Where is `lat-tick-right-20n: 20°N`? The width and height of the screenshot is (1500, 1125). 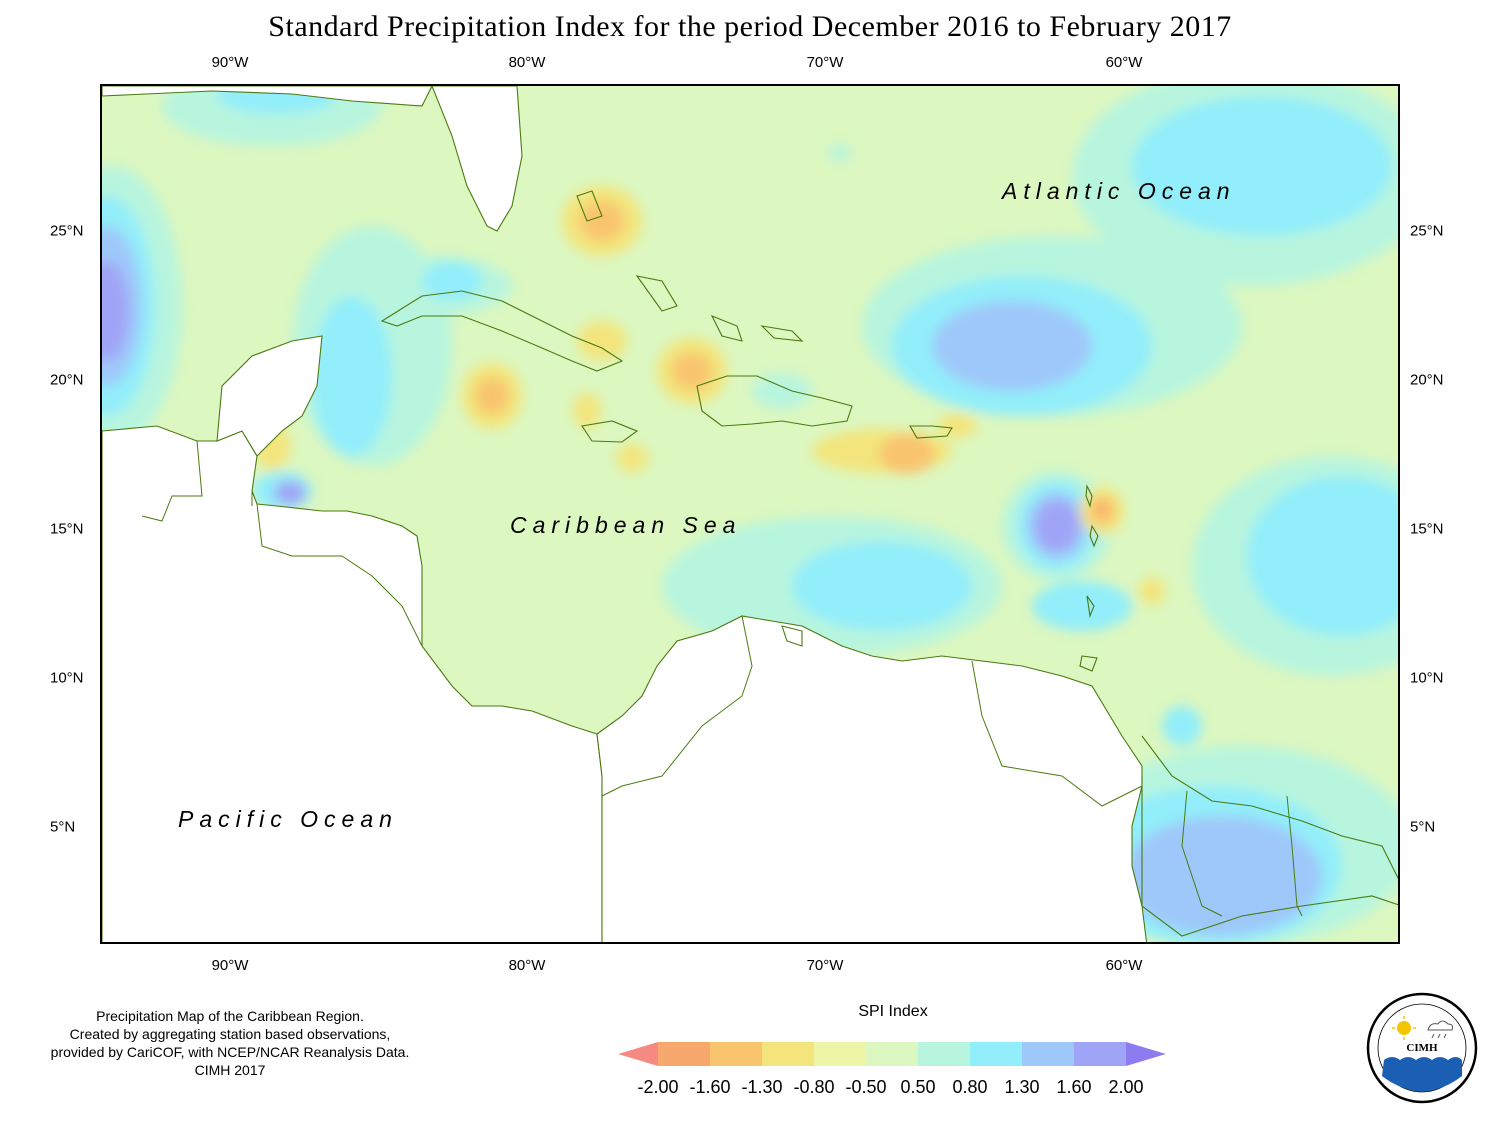
lat-tick-right-20n: 20°N is located at coordinates (1427, 380).